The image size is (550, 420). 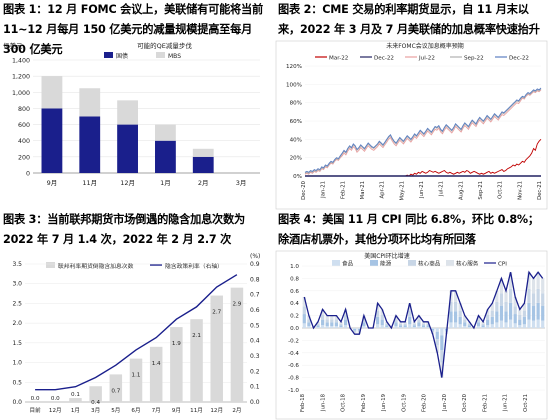 I want to click on x-tick-label: Jul-21, so click(x=442, y=189).